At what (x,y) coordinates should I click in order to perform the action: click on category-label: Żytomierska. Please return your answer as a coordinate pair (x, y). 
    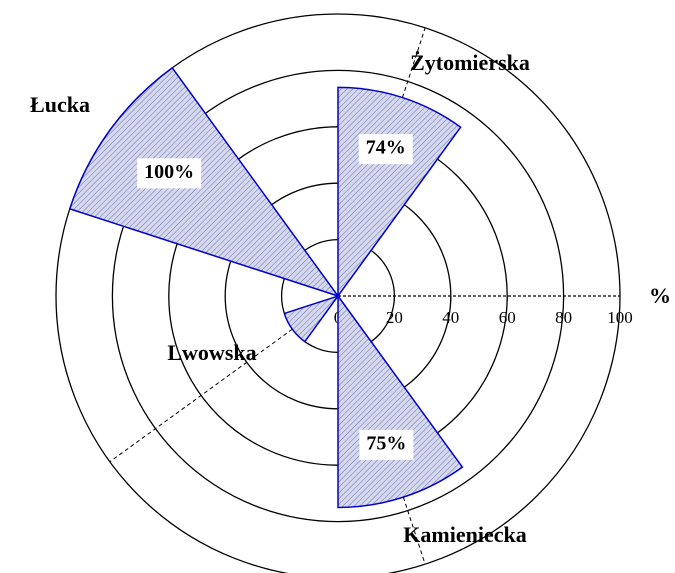
    Looking at the image, I should click on (470, 62).